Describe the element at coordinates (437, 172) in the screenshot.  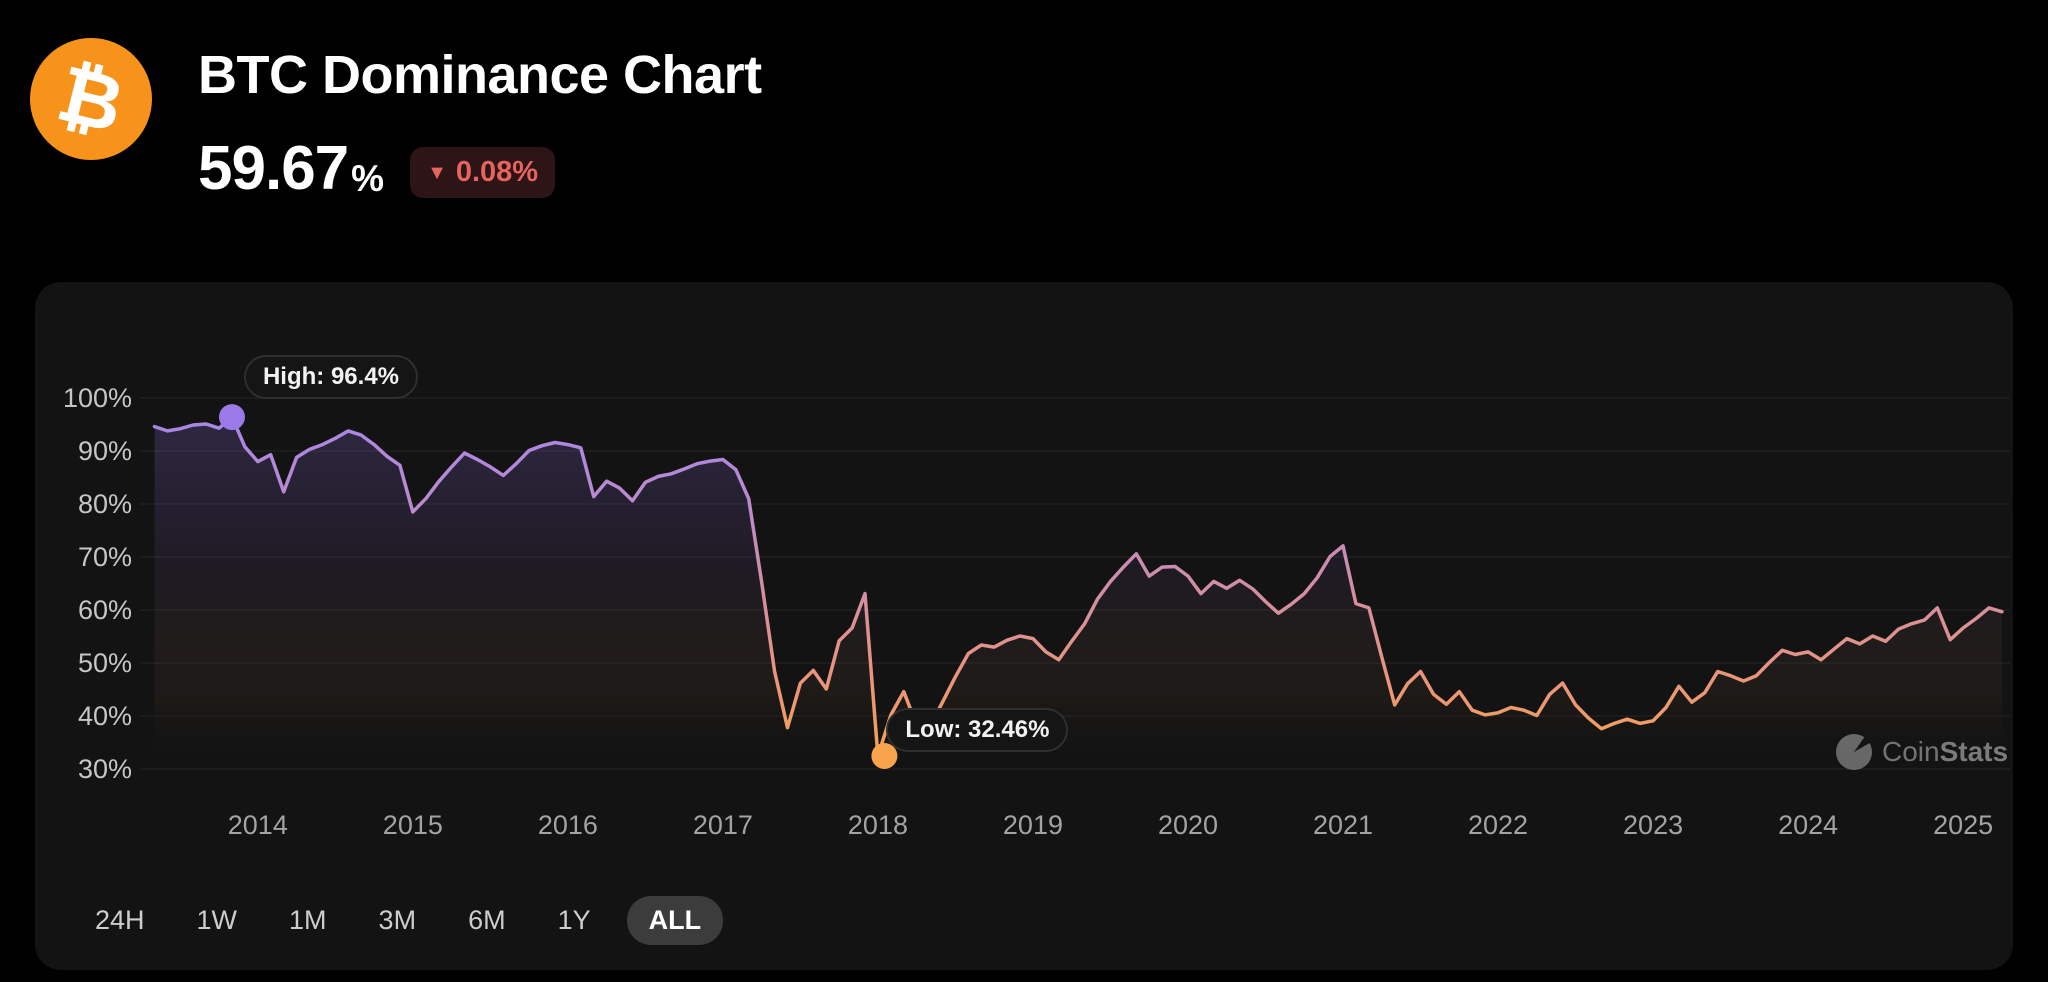
I see `arrow-down-icon: ▼` at that location.